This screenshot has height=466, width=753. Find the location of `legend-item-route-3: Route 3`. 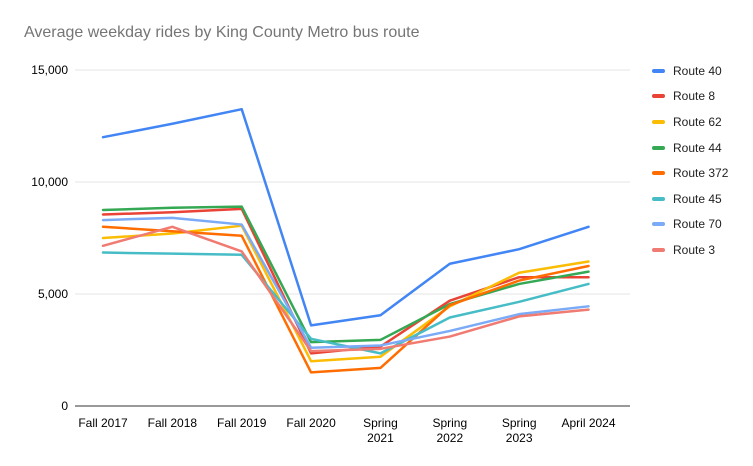

legend-item-route-3: Route 3 is located at coordinates (690, 250).